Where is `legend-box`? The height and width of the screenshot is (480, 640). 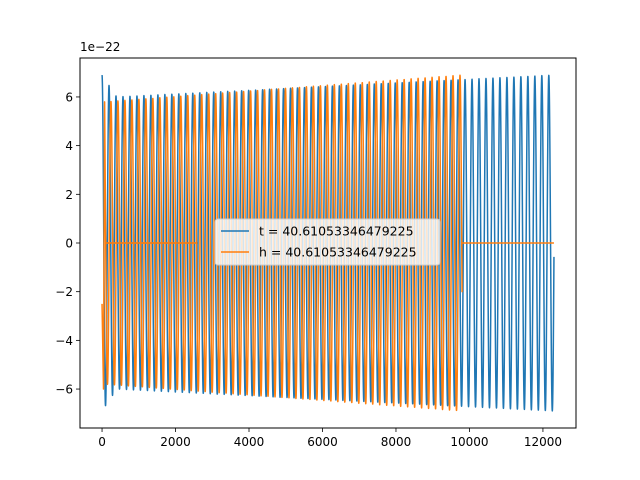
legend-box is located at coordinates (327, 242).